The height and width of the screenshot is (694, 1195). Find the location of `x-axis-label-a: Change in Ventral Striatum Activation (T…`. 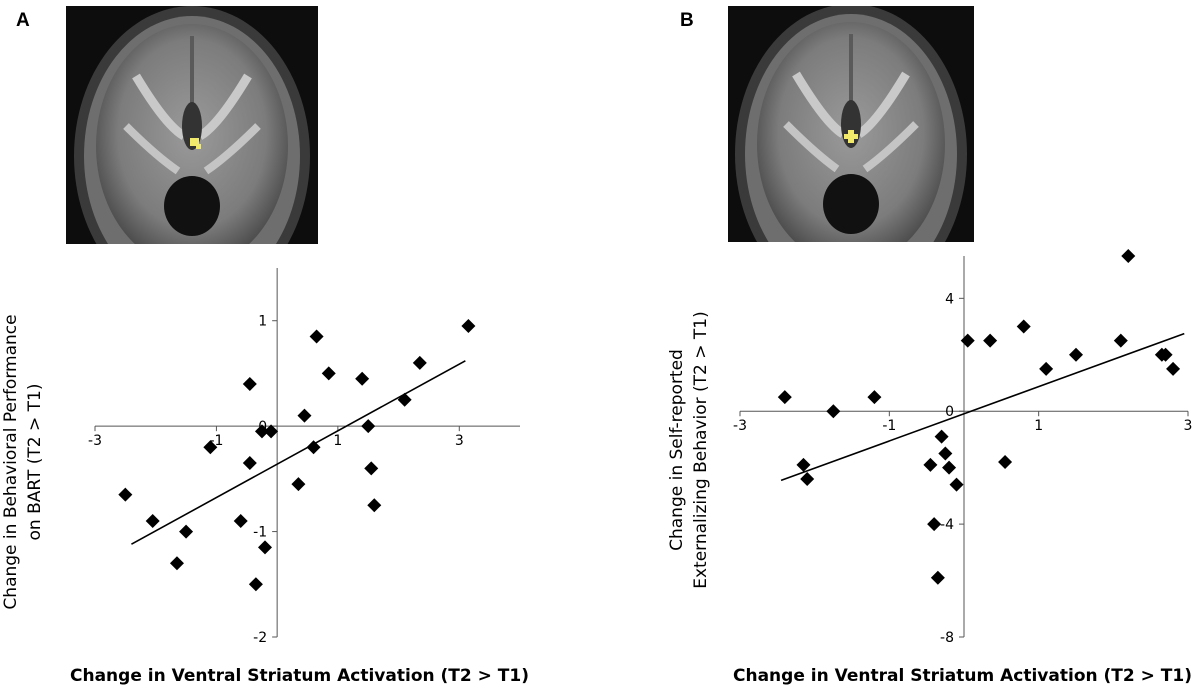

x-axis-label-a: Change in Ventral Striatum Activation (T… is located at coordinates (299, 676).